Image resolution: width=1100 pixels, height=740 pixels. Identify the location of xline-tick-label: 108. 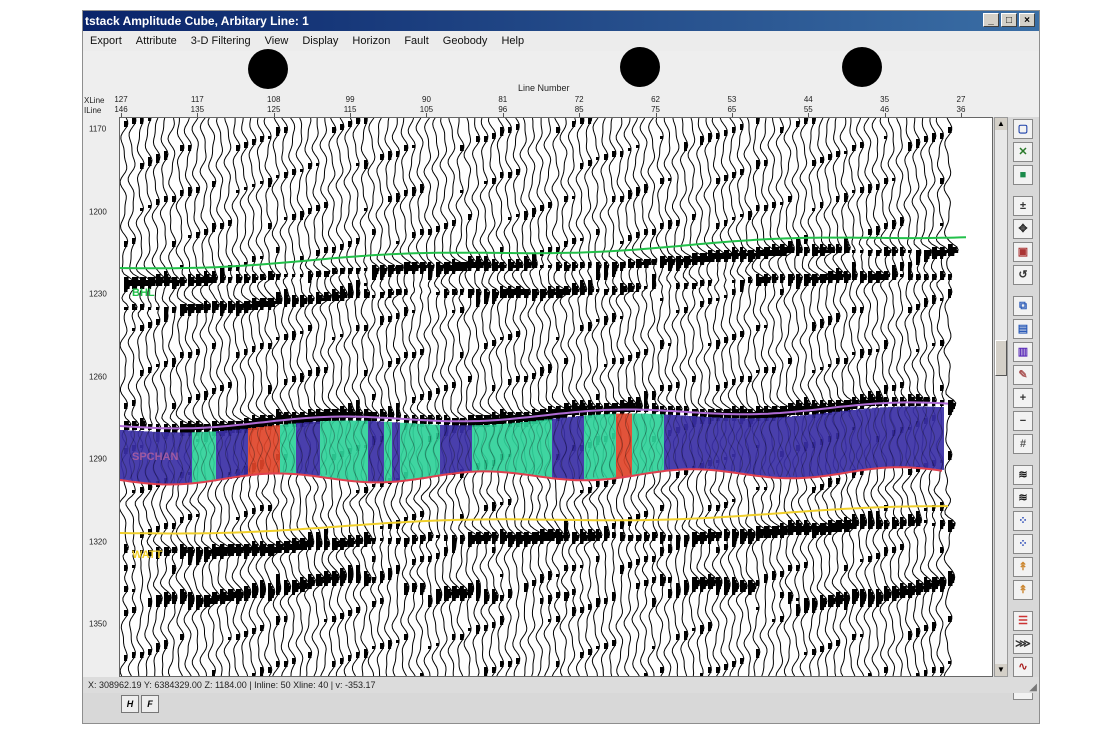
(274, 99).